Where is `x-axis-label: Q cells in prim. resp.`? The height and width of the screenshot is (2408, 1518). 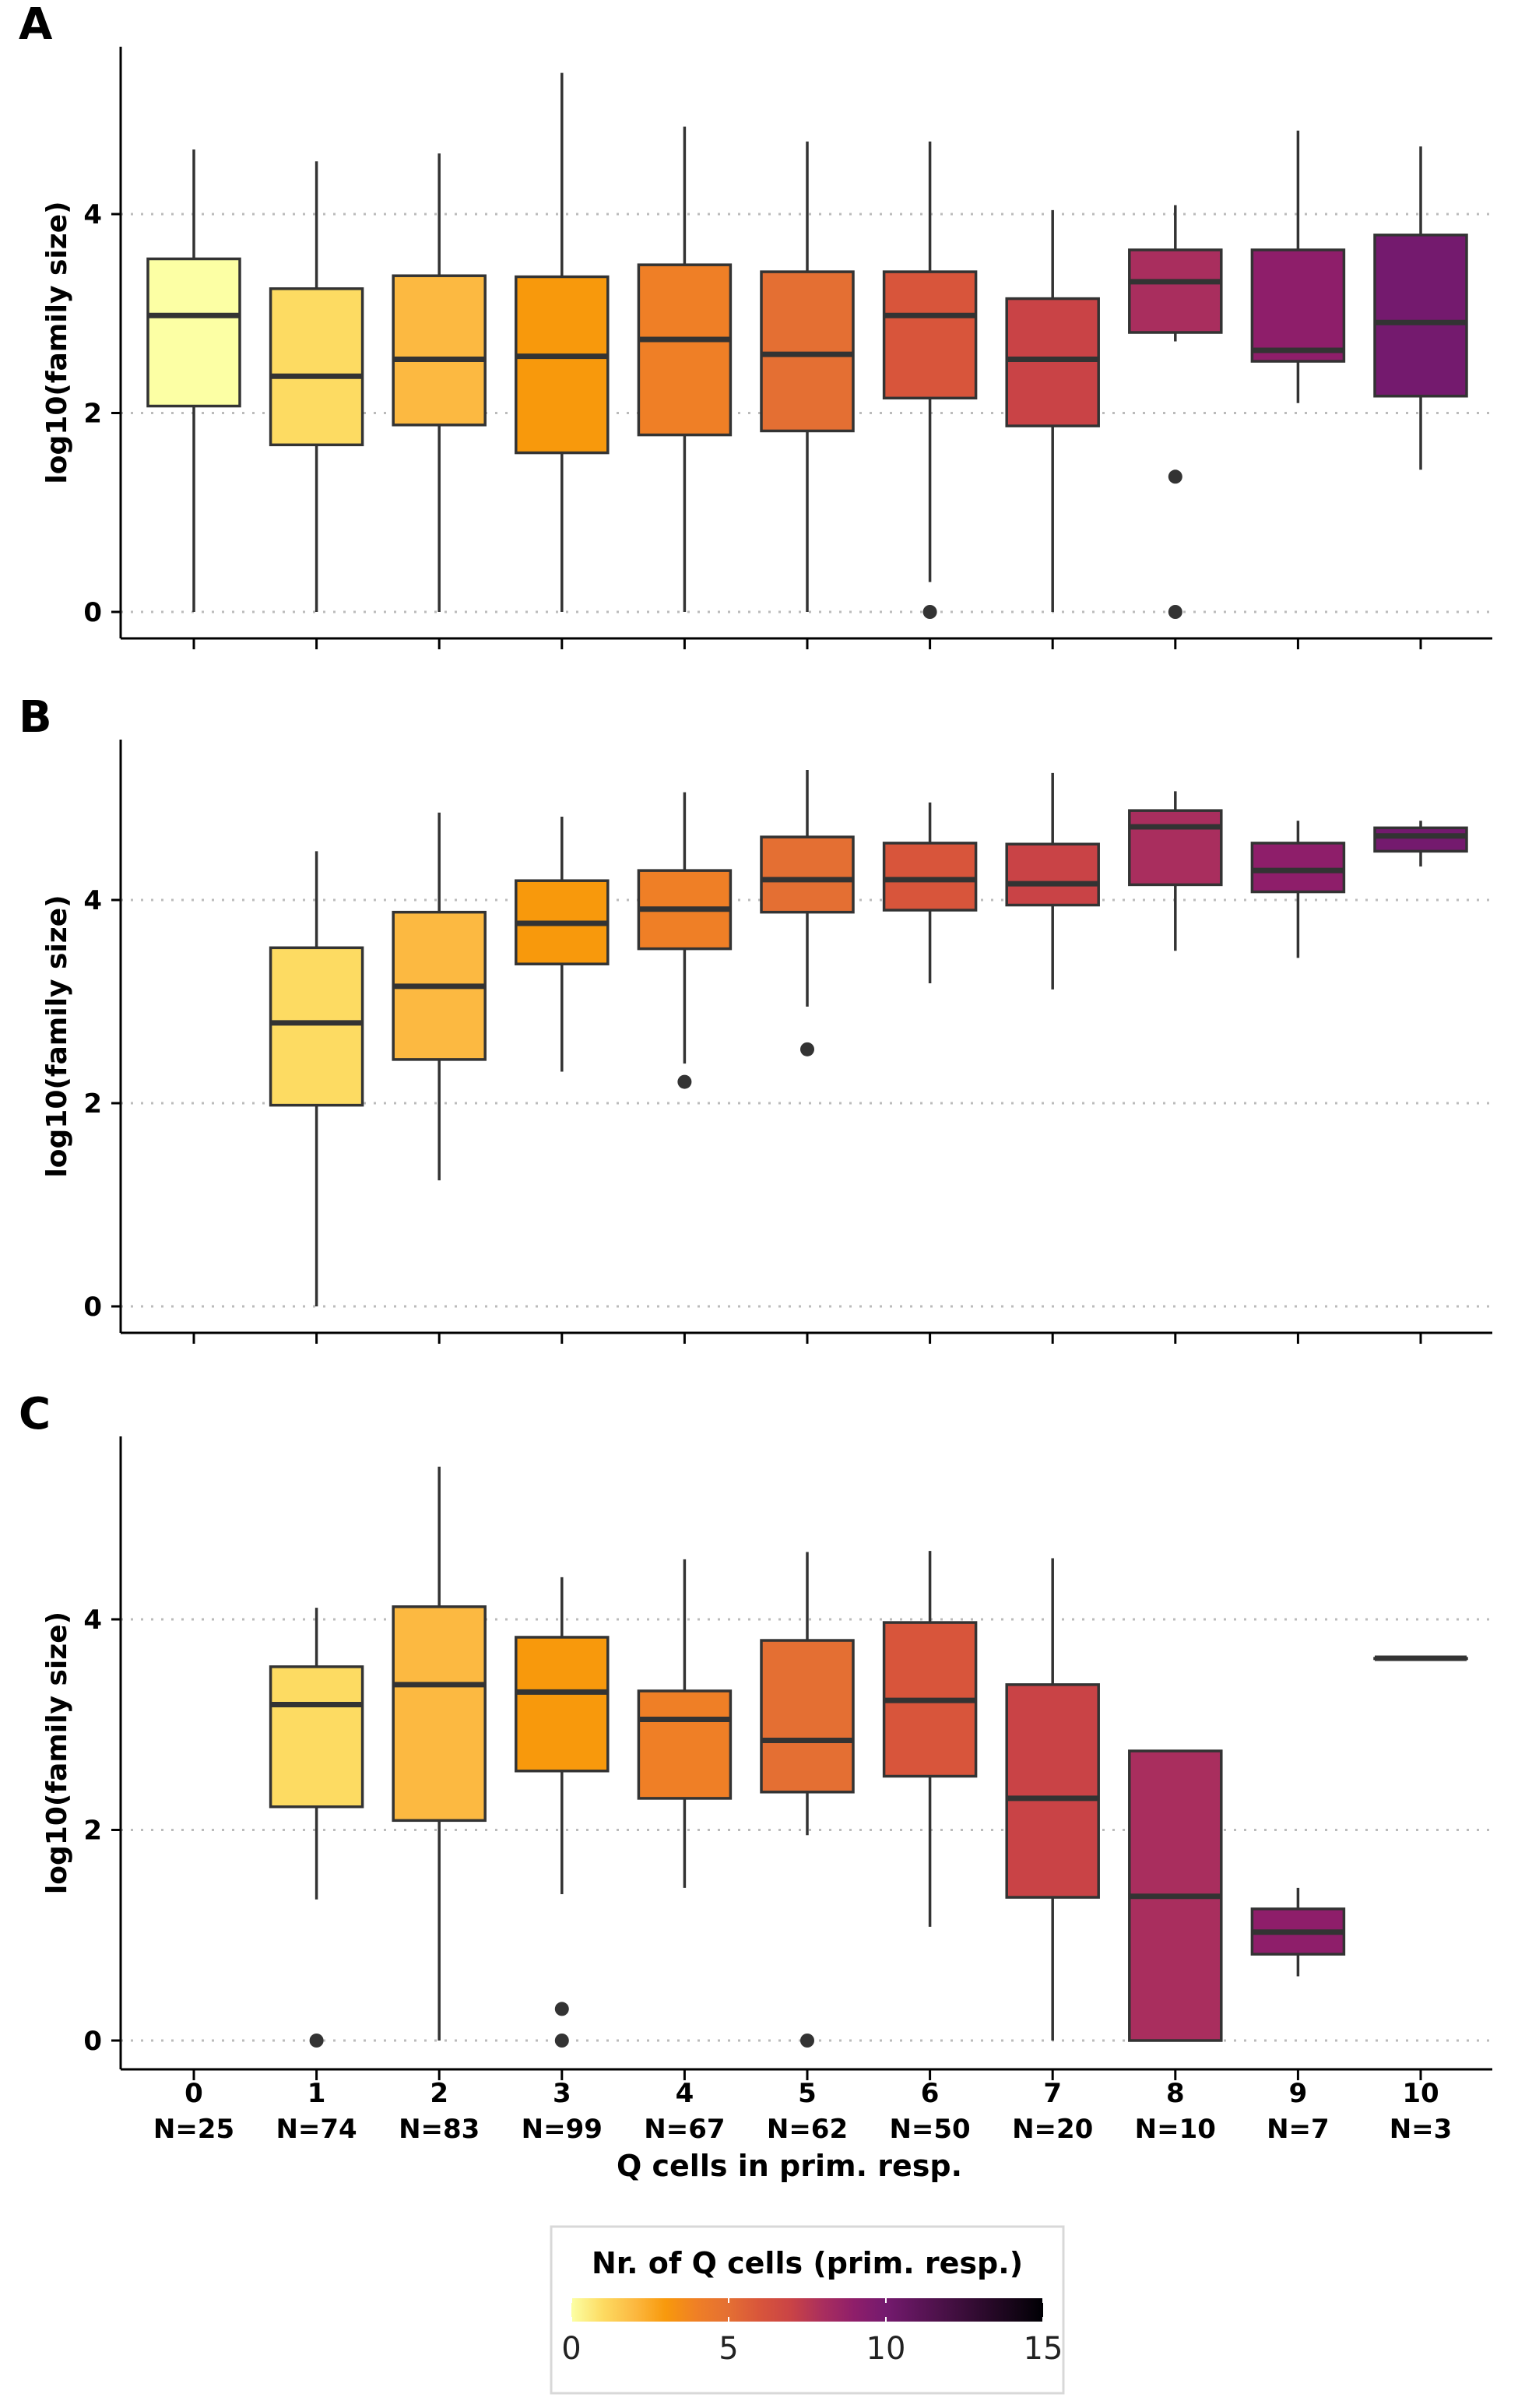 x-axis-label: Q cells in prim. resp. is located at coordinates (789, 2166).